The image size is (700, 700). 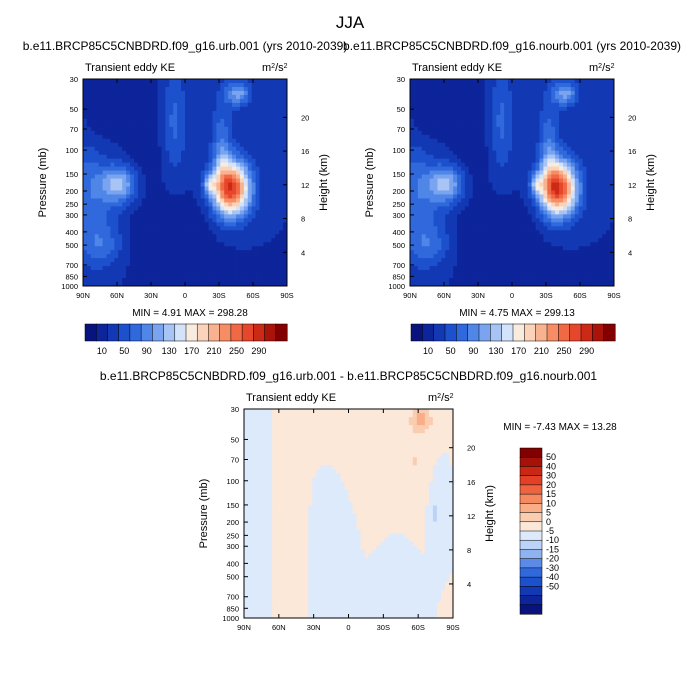 I want to click on figure-title: JJA, so click(x=350, y=22).